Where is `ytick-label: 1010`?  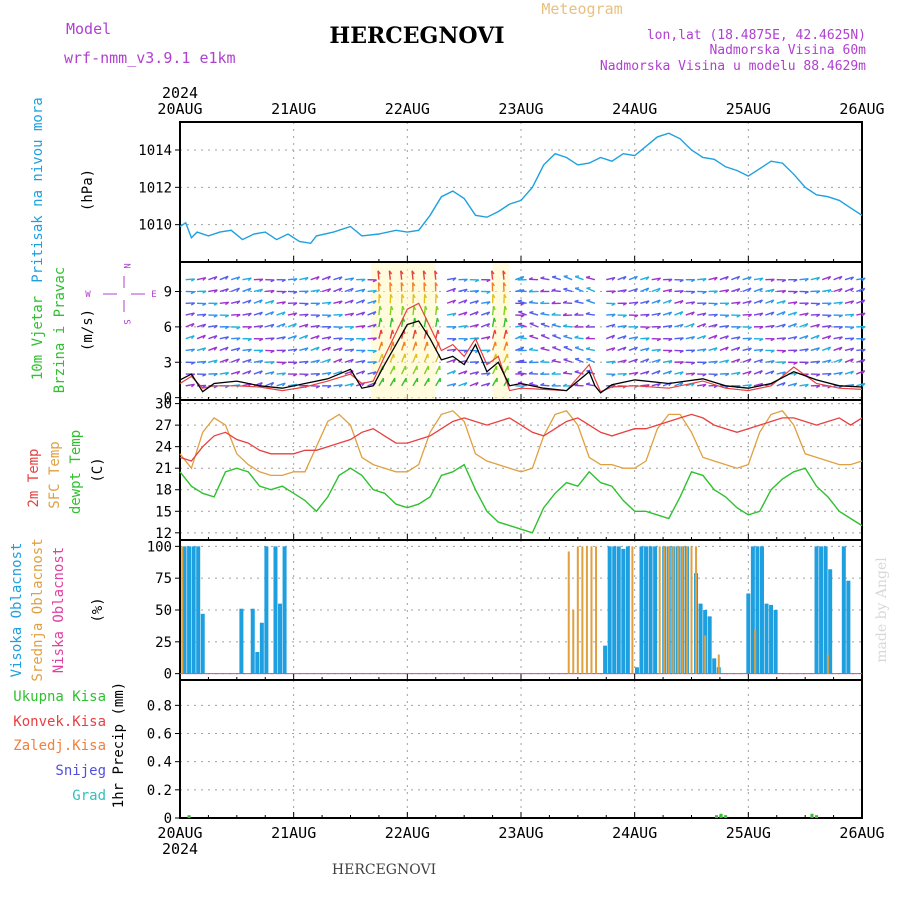 ytick-label: 1010 is located at coordinates (155, 226).